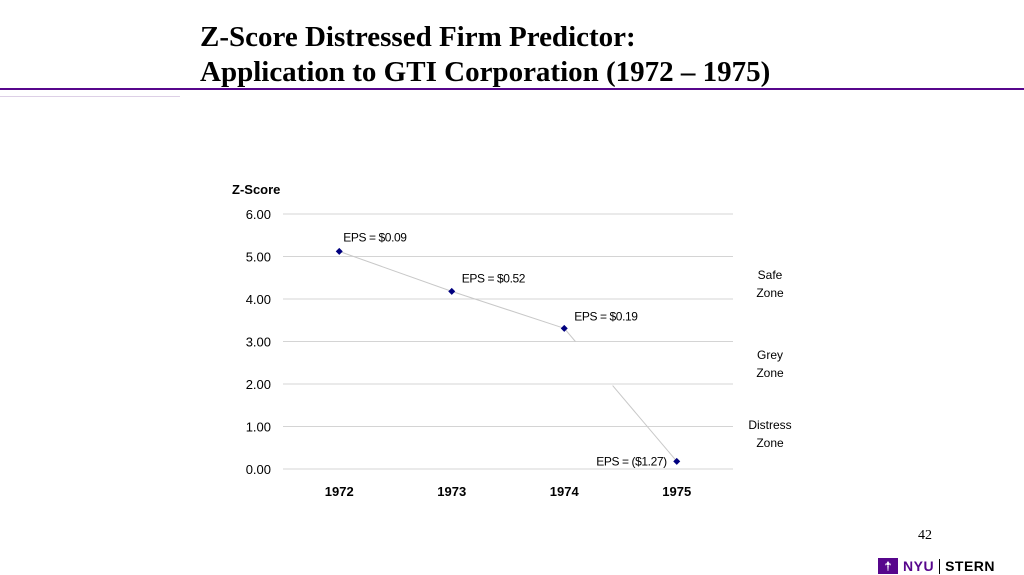  I want to click on zone-label: Grey Zone, so click(770, 364).